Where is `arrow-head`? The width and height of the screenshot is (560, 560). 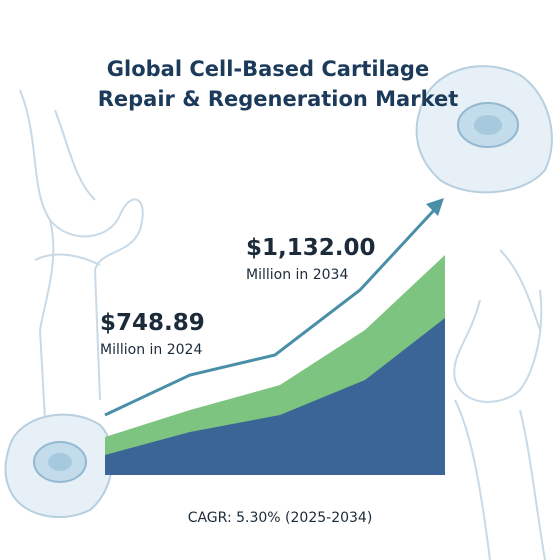
arrow-head is located at coordinates (435, 207).